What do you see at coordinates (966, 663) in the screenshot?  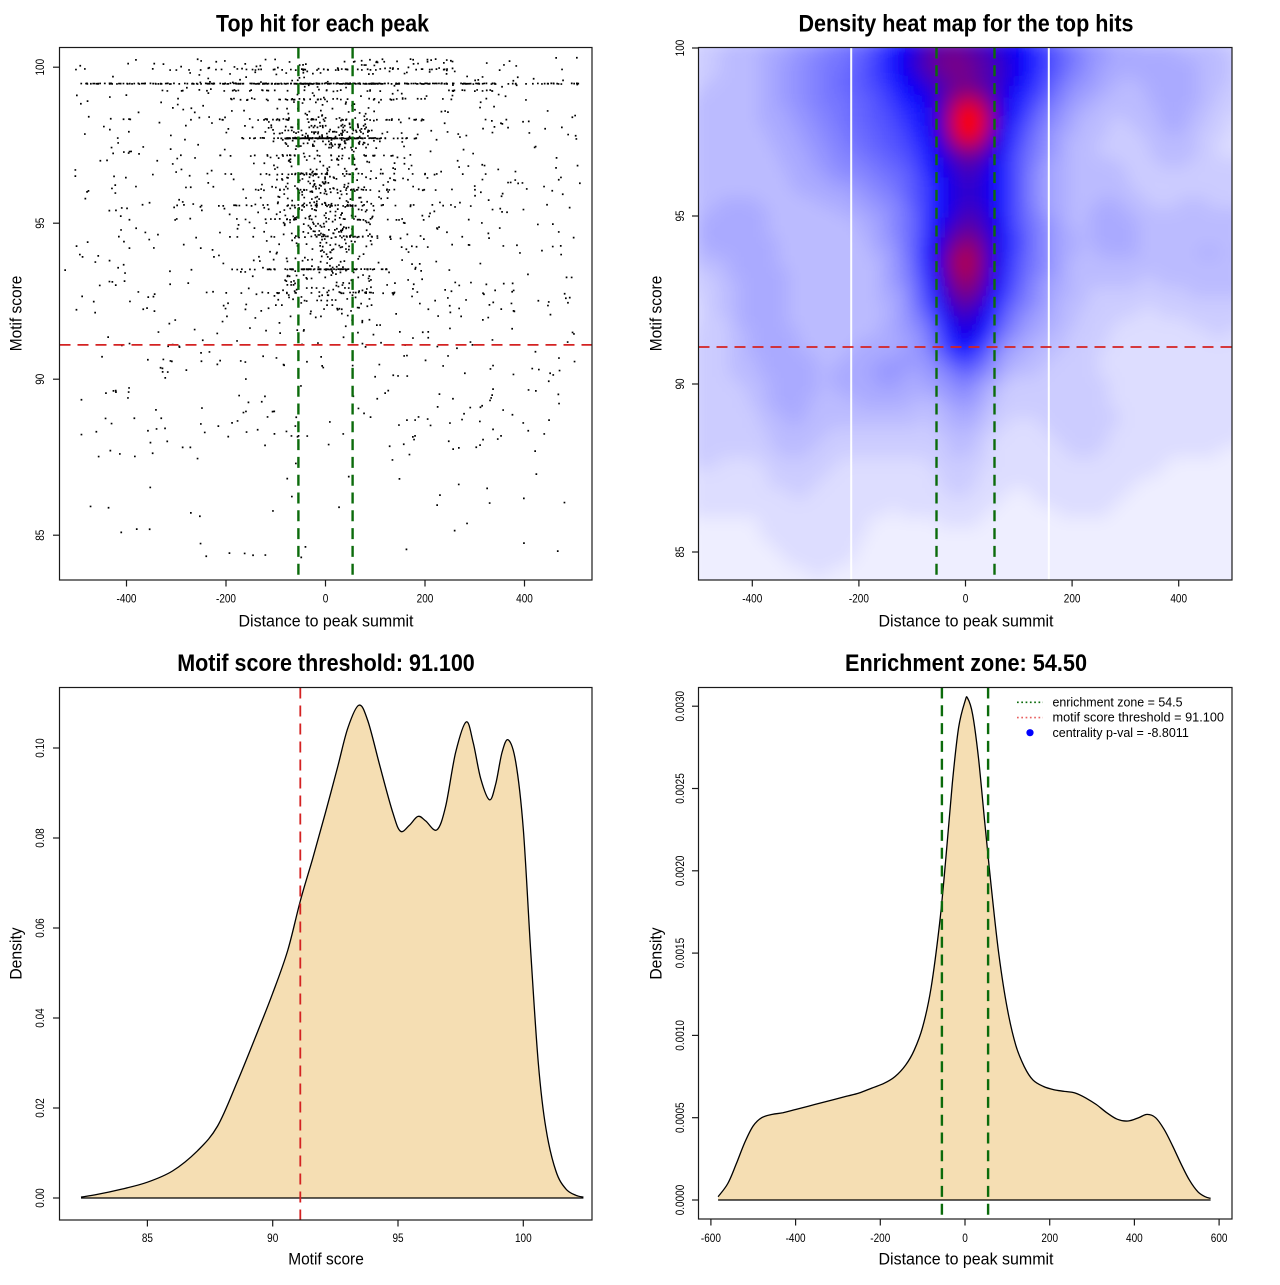 I see `svg-text: Enrichment zone: 54.50` at bounding box center [966, 663].